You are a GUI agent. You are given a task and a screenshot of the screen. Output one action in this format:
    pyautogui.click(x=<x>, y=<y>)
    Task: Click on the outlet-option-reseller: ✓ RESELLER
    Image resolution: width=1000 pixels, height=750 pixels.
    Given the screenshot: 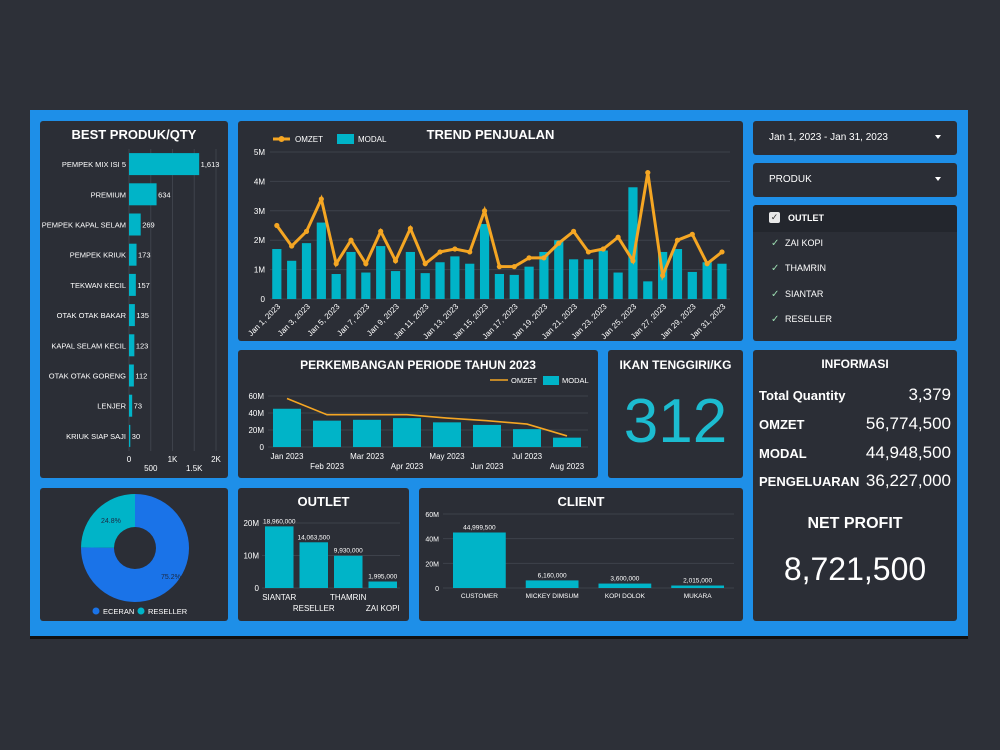 What is the action you would take?
    pyautogui.click(x=801, y=319)
    